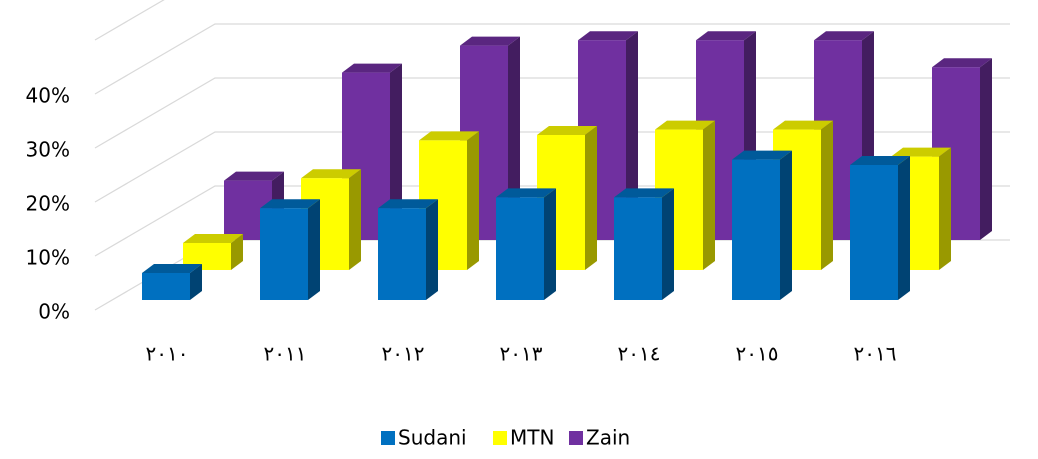  What do you see at coordinates (639, 354) in the screenshot?
I see `x-tick-label: ٢٠١٤` at bounding box center [639, 354].